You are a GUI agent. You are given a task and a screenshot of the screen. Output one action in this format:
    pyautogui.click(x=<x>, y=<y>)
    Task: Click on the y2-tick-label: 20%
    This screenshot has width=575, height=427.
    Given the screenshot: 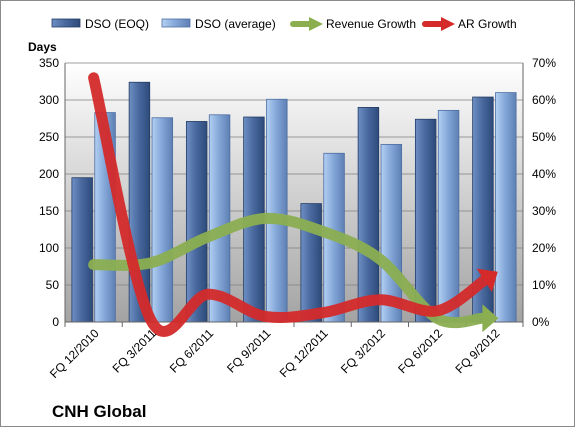 What is the action you would take?
    pyautogui.click(x=544, y=248)
    